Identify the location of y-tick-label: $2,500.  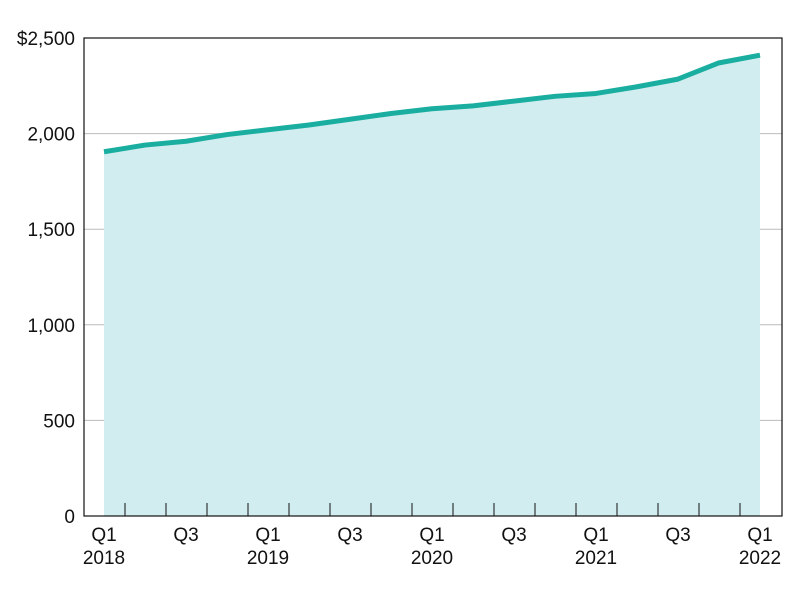
(46, 39).